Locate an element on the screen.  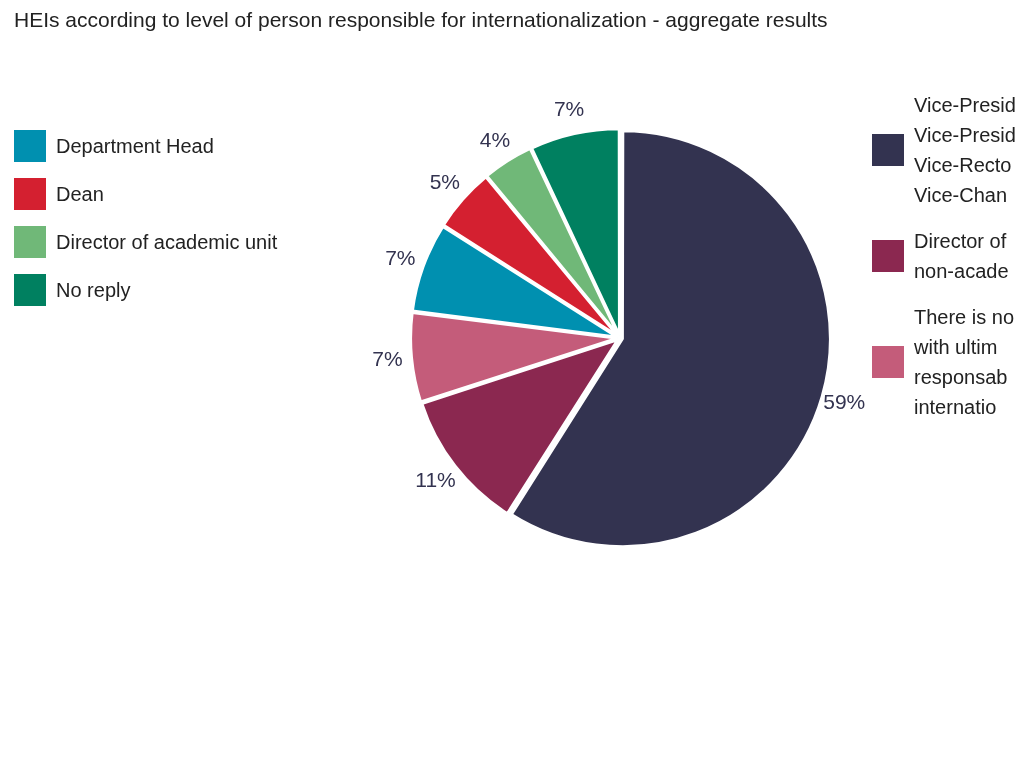
legend-label: Director of academic unit is located at coordinates (167, 242).